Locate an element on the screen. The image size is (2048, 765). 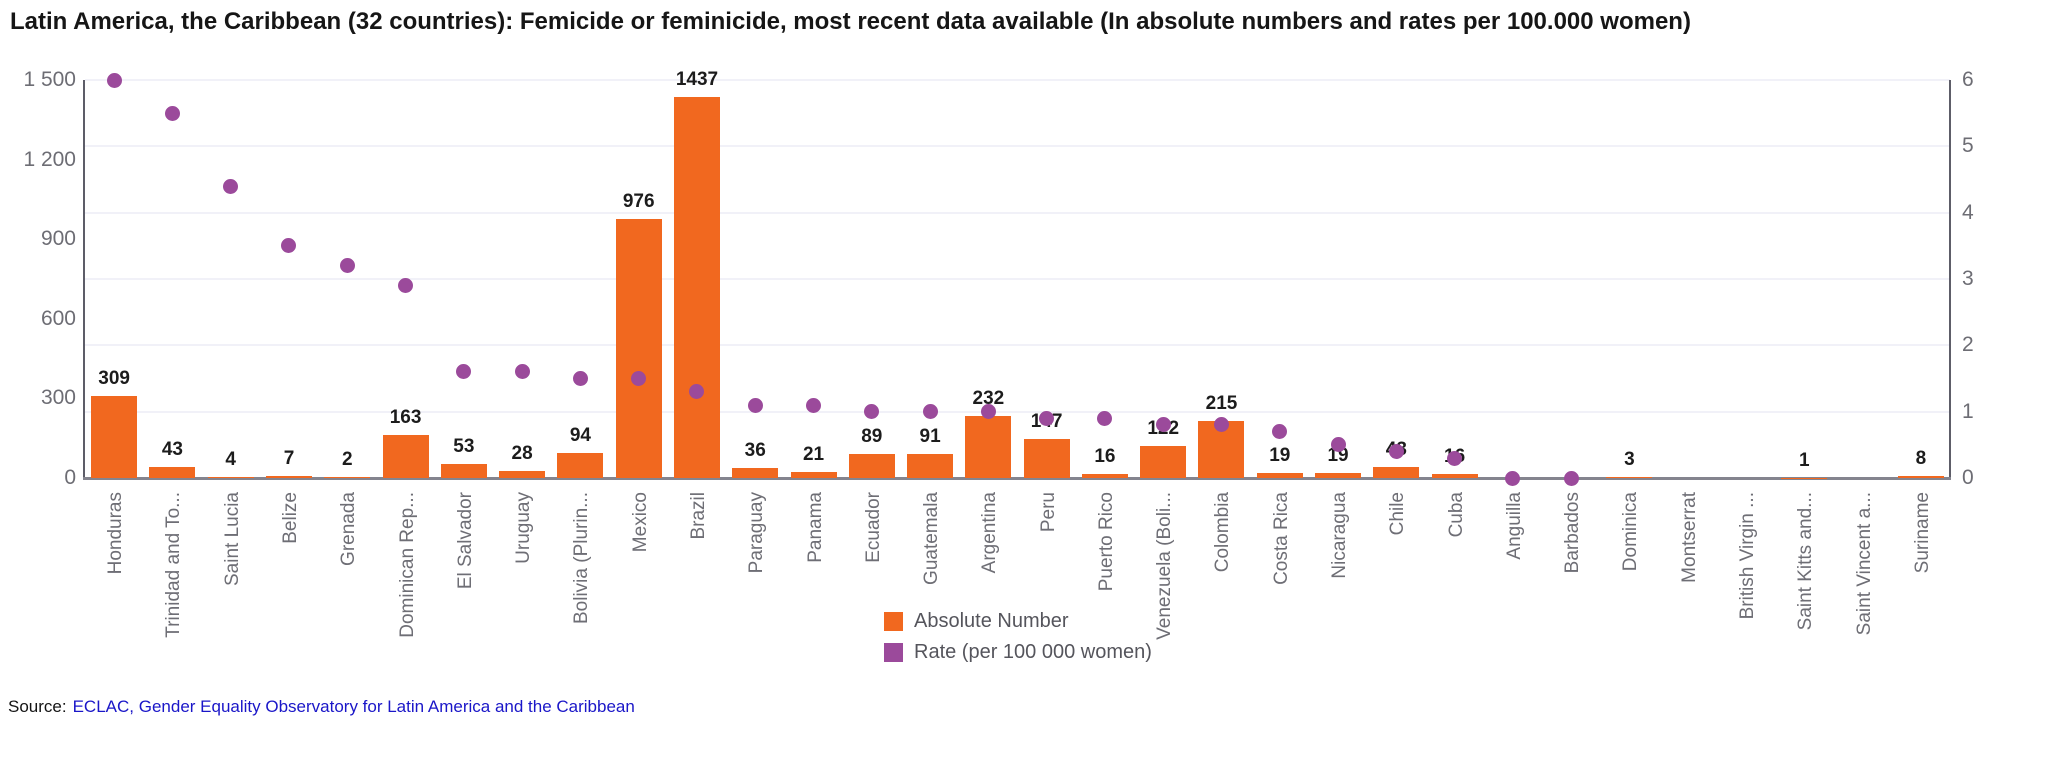
left-axis-tick: 900 is located at coordinates (58, 239).